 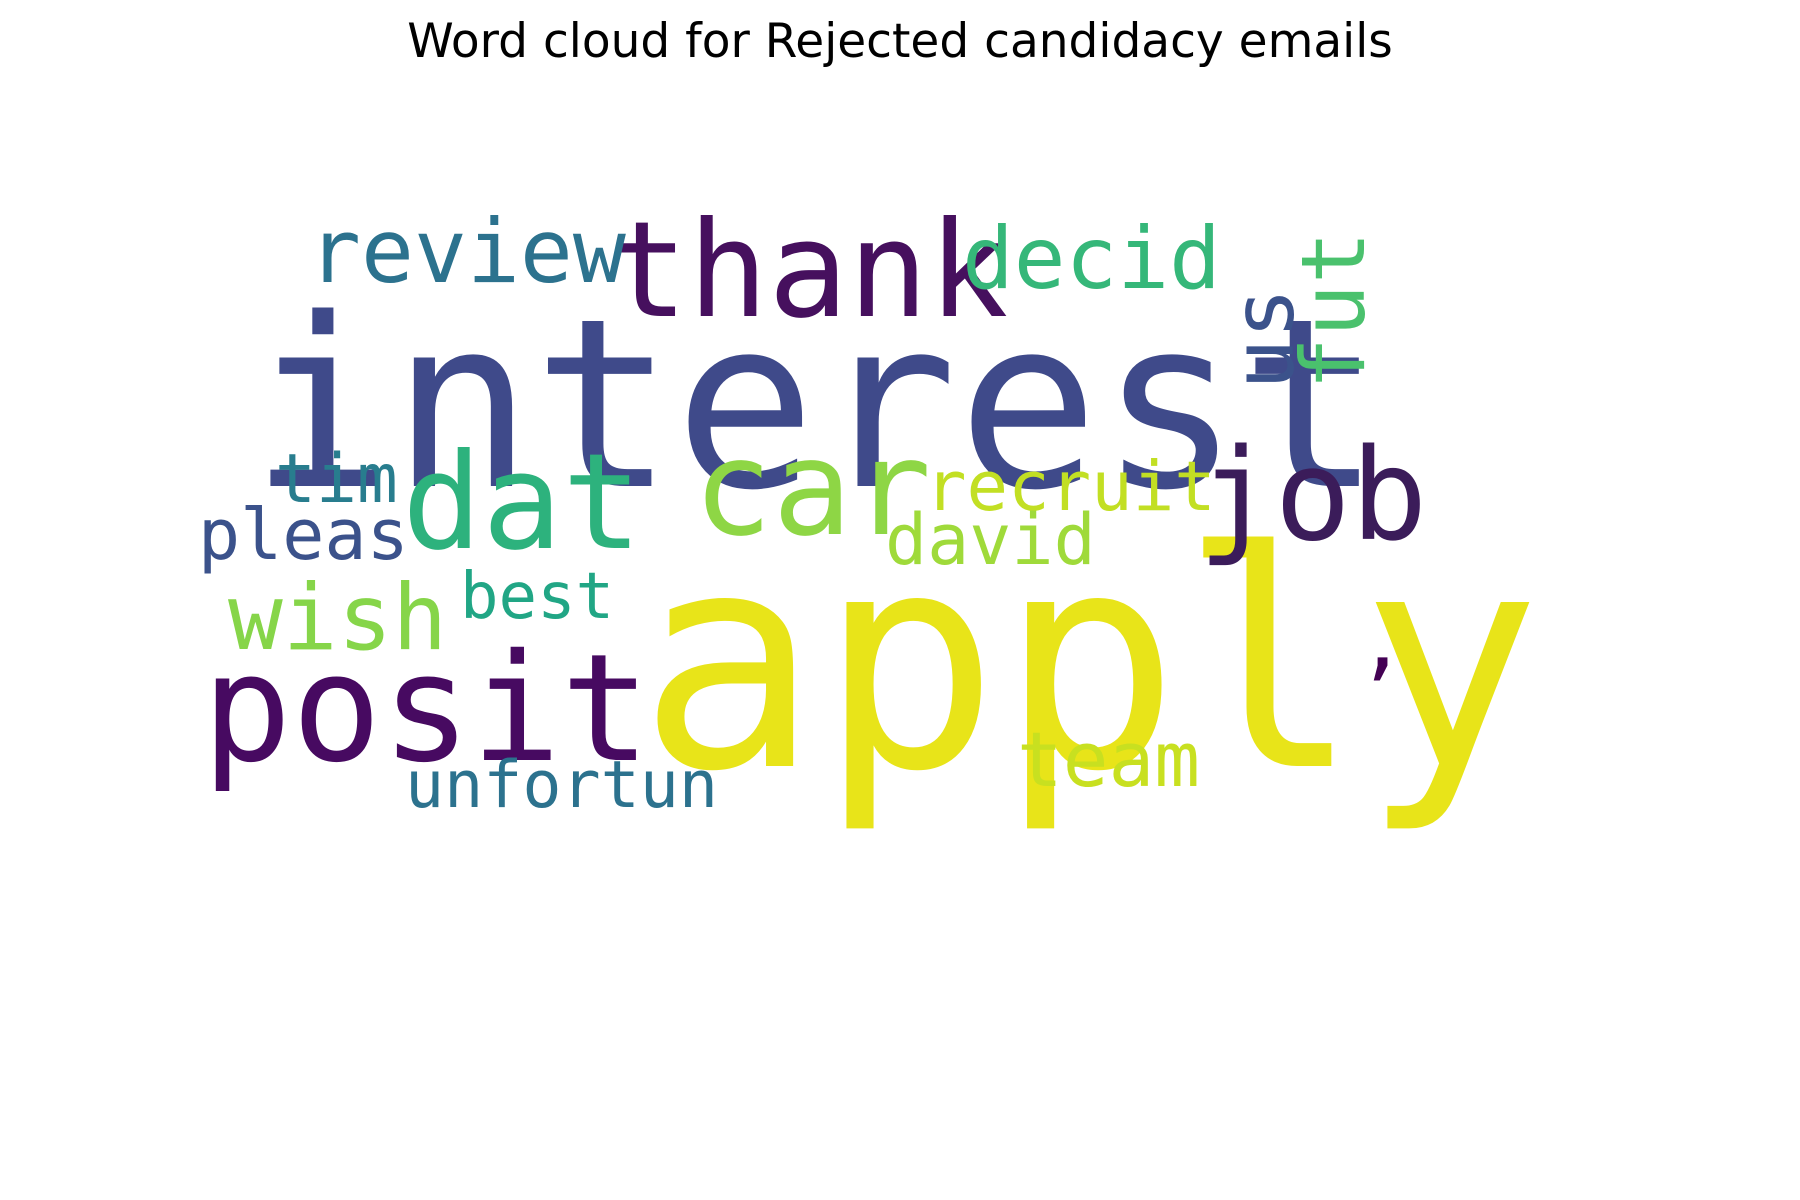 I want to click on word-thank: thank, so click(x=808, y=271).